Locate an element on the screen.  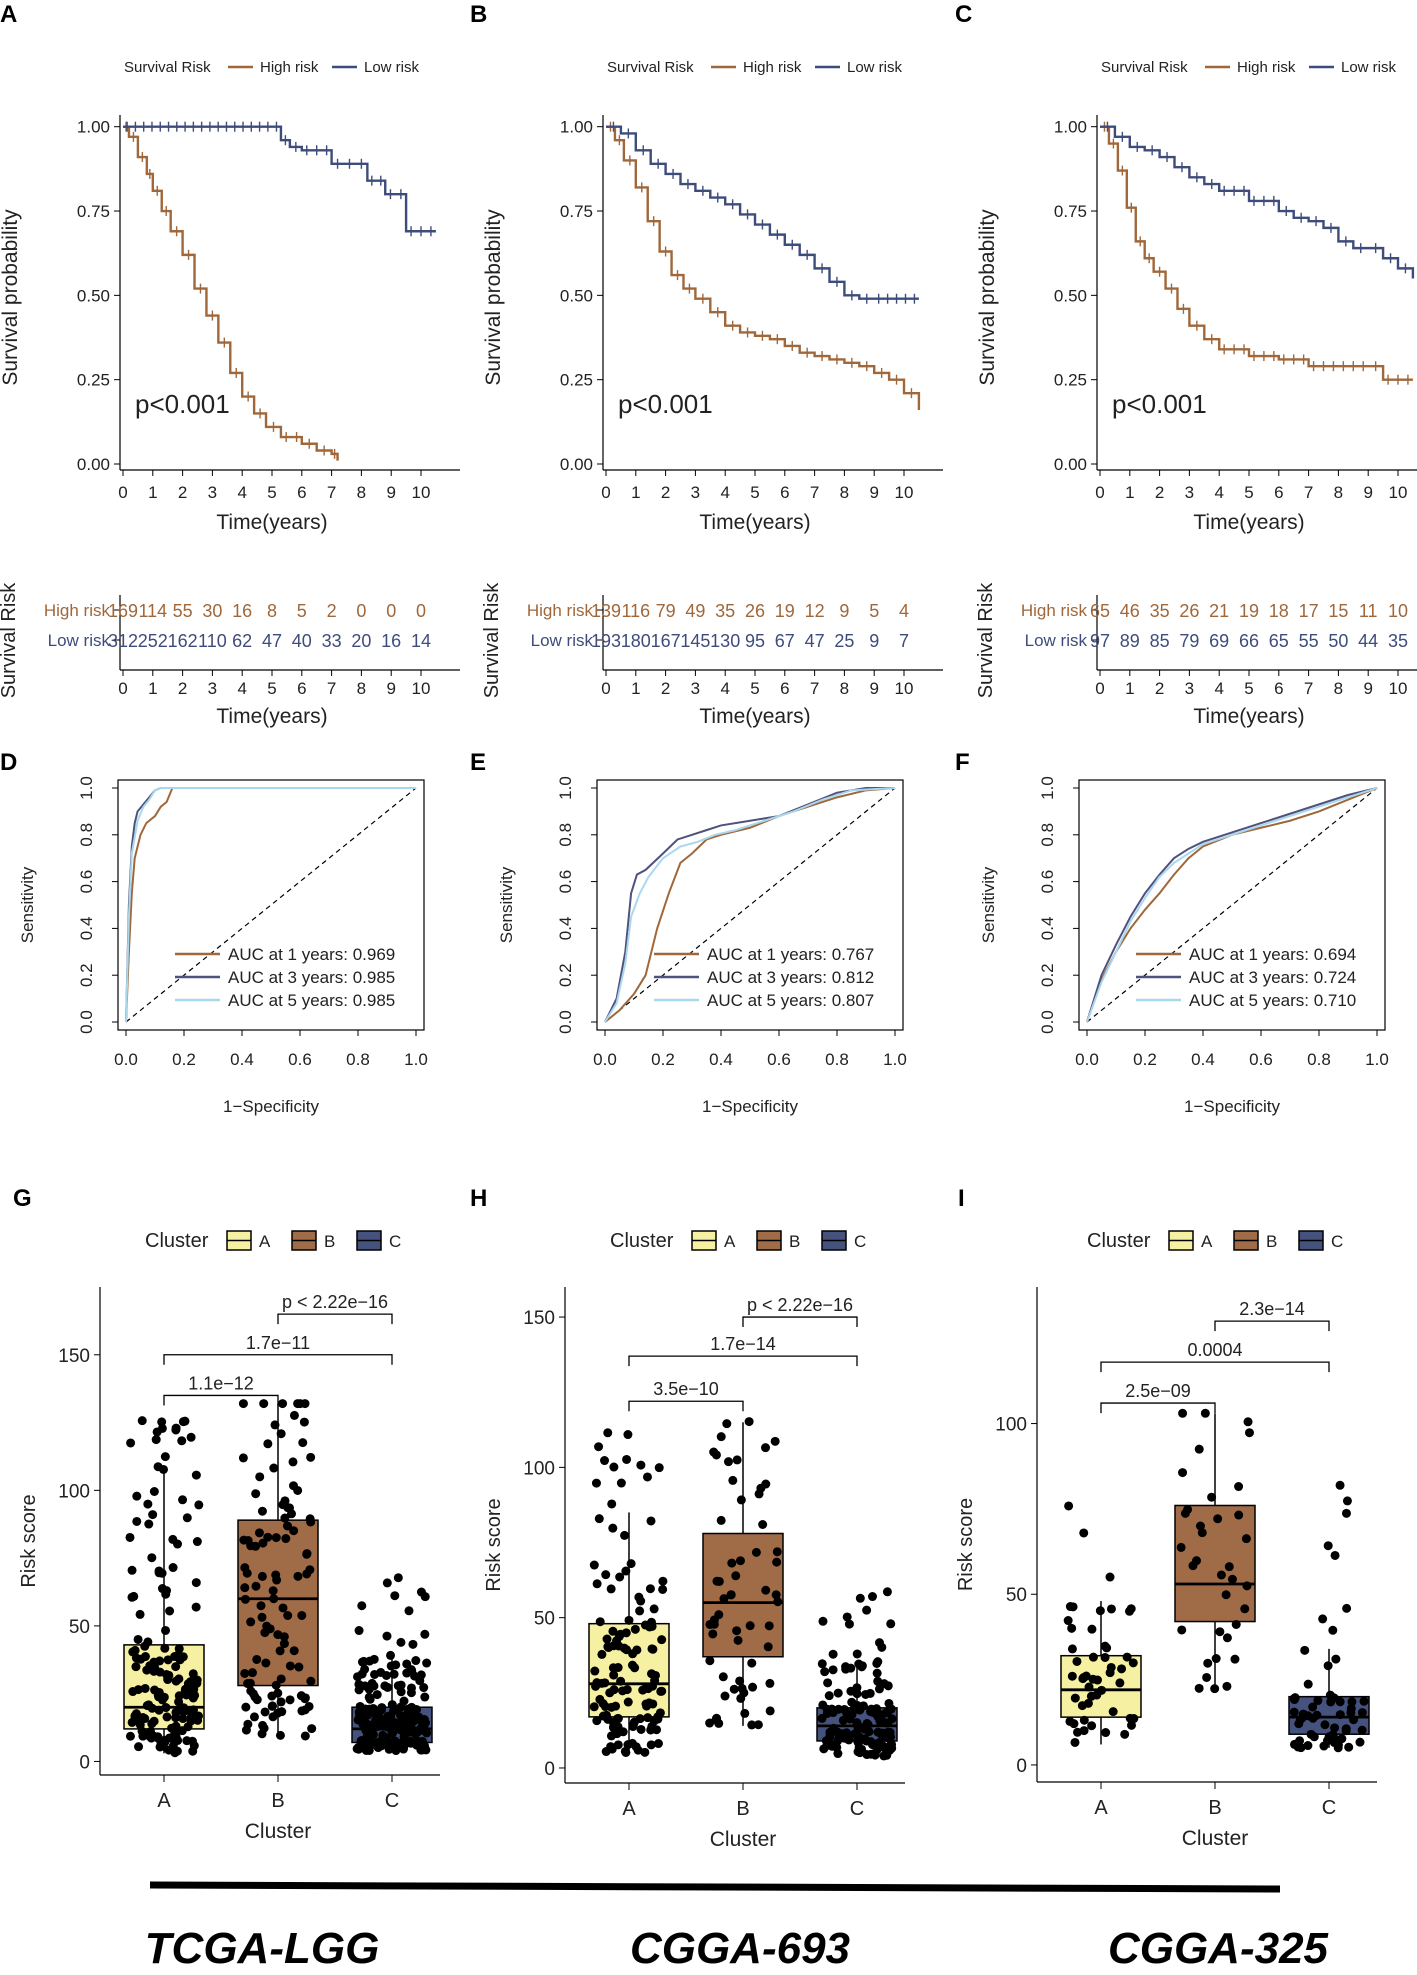
x-tick-label: 3 is located at coordinates (212, 492).